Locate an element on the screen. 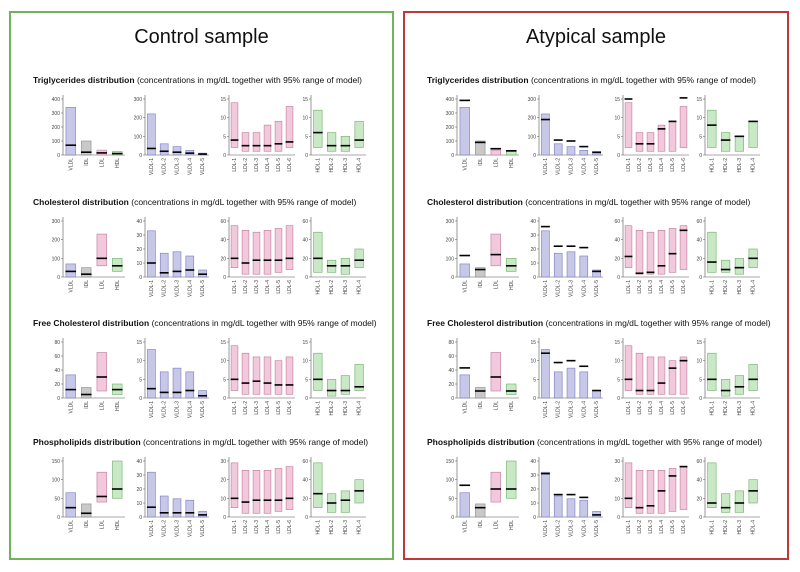  y-tick-label: 200 is located at coordinates (532, 119).